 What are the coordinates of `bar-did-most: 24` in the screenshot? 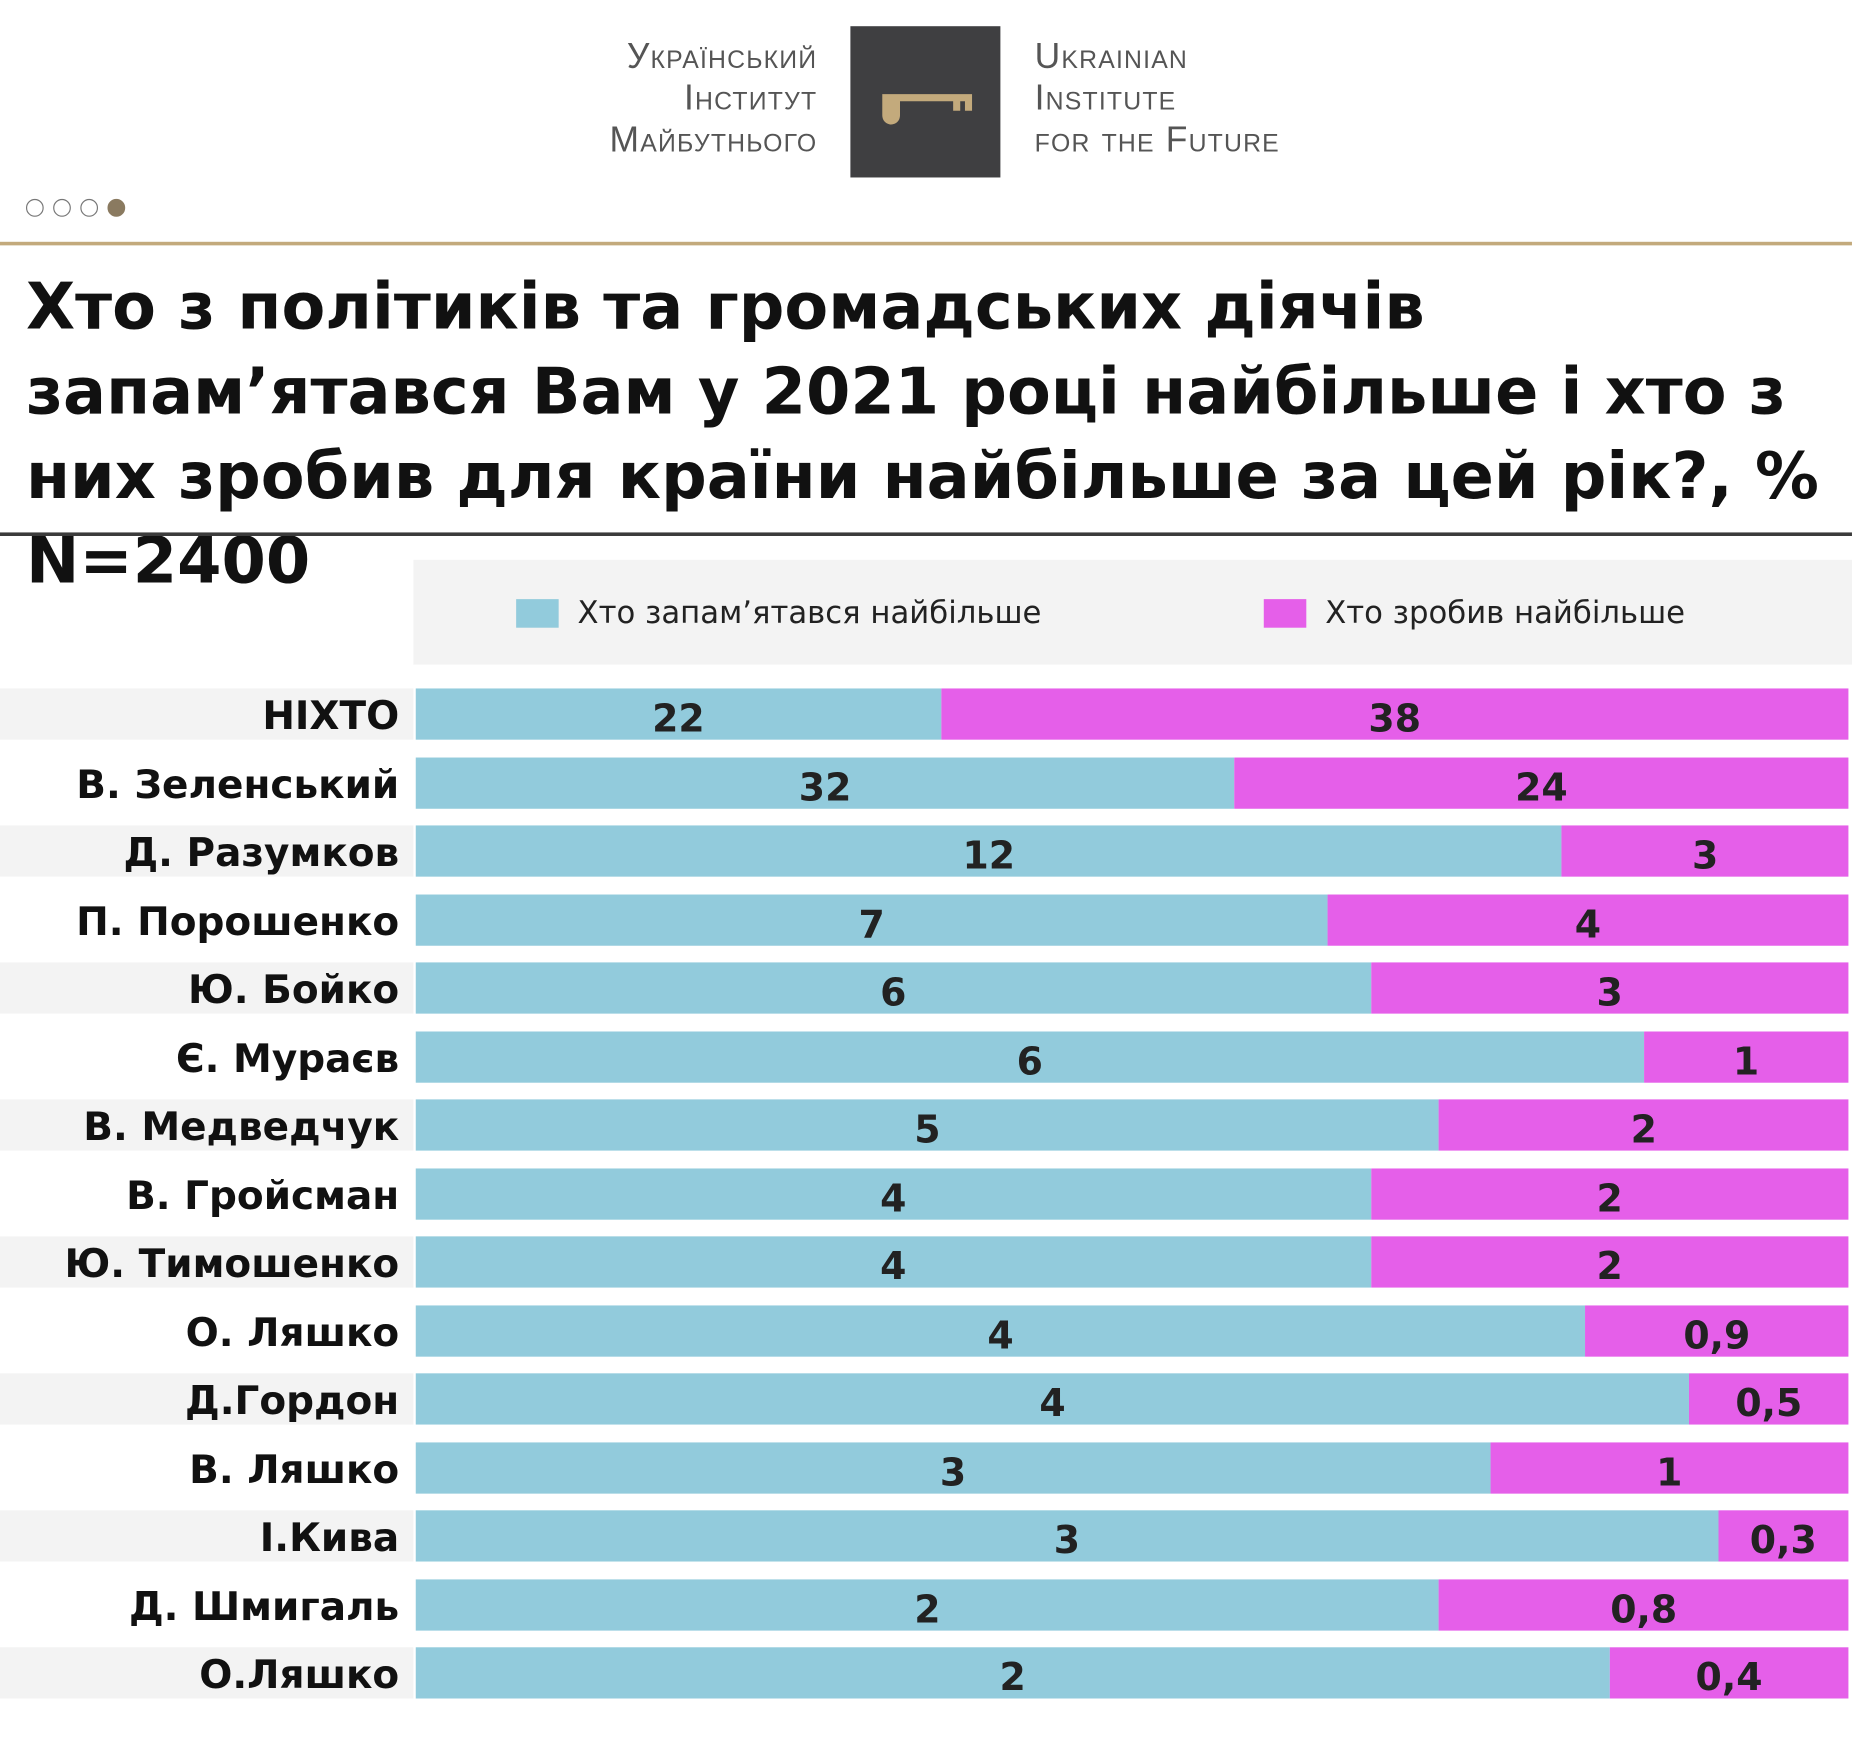 It's located at (1541, 783).